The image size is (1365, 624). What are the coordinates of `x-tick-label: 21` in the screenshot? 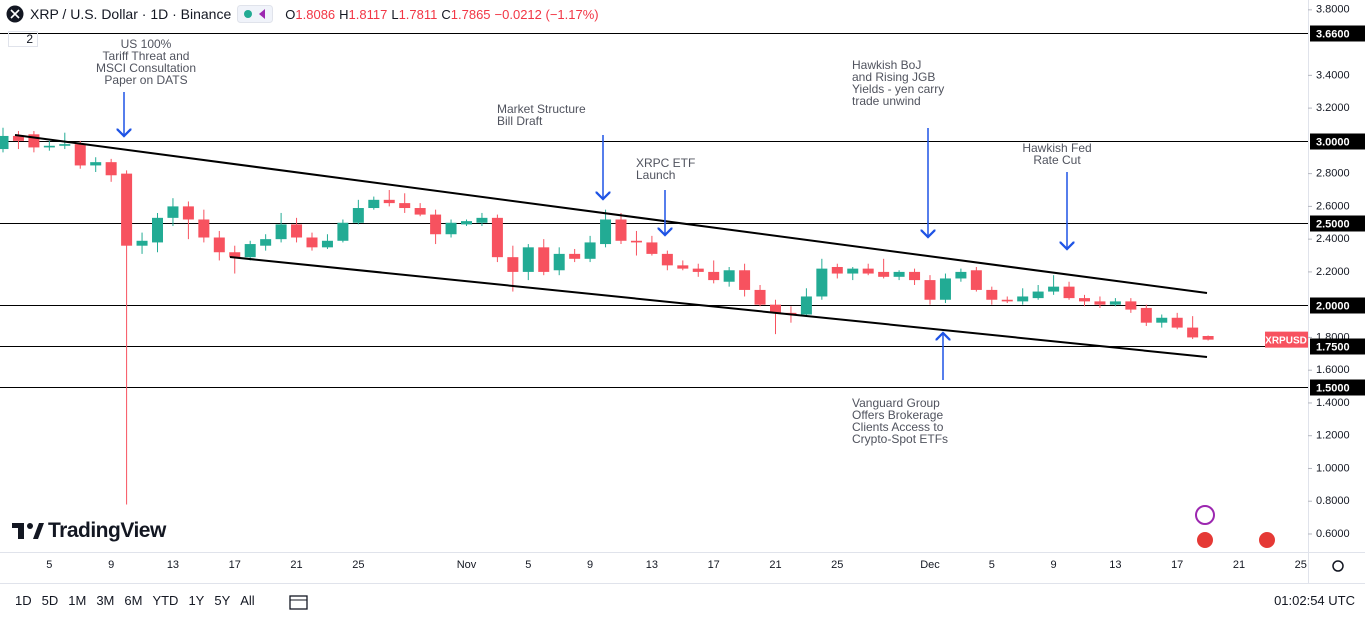 It's located at (296, 565).